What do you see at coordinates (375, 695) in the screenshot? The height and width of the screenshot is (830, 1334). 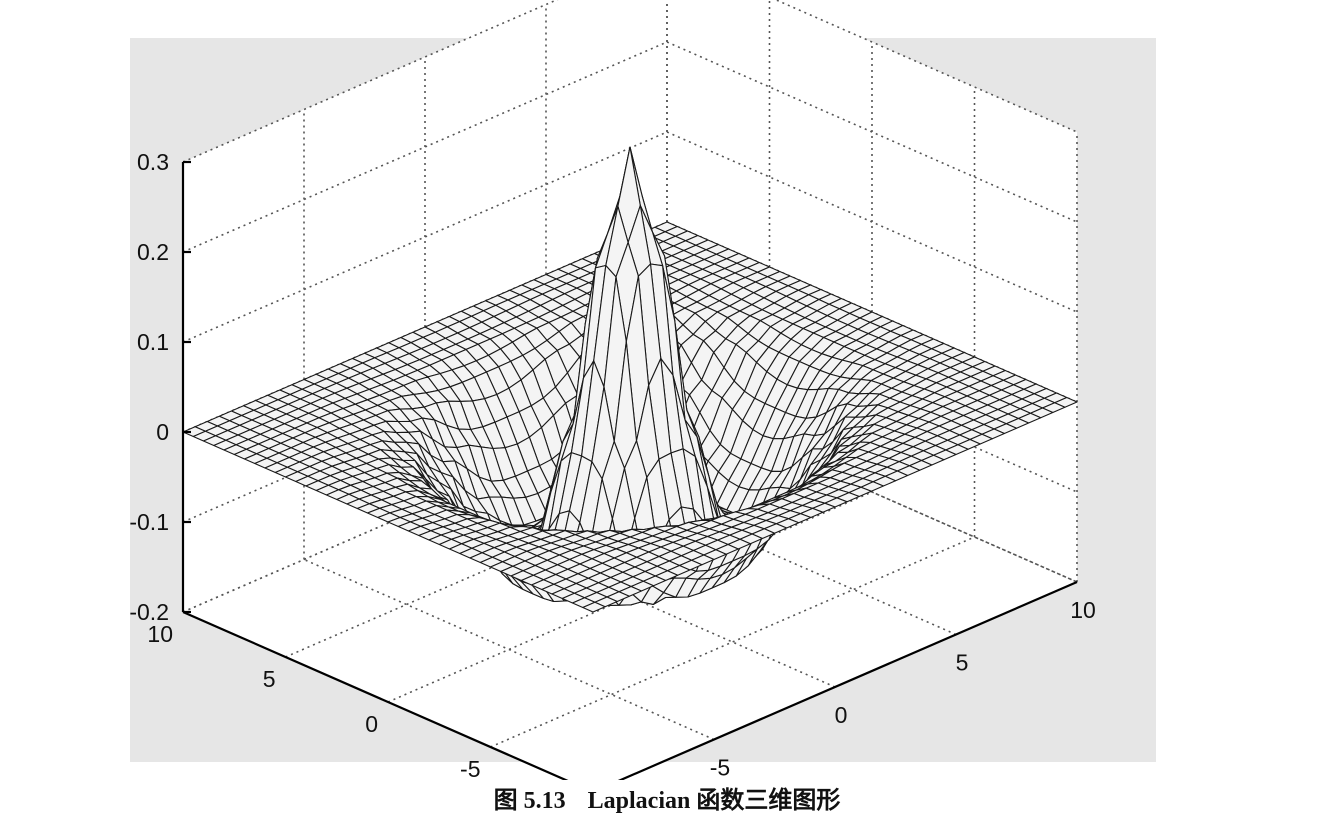 I see `y-axis-line` at bounding box center [375, 695].